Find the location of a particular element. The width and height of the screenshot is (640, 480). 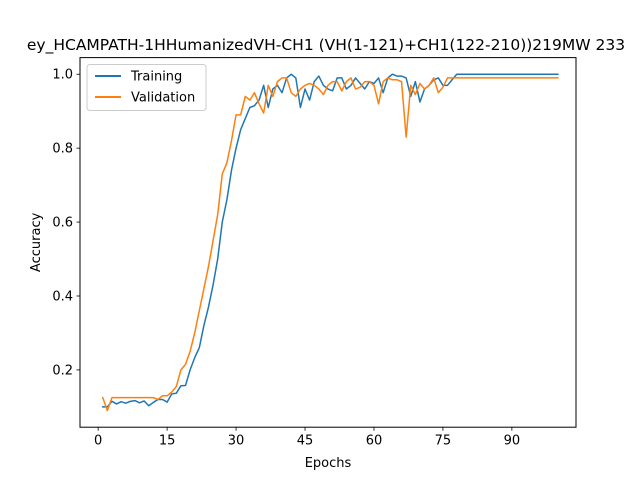

x-tick-label: 0 is located at coordinates (98, 441).